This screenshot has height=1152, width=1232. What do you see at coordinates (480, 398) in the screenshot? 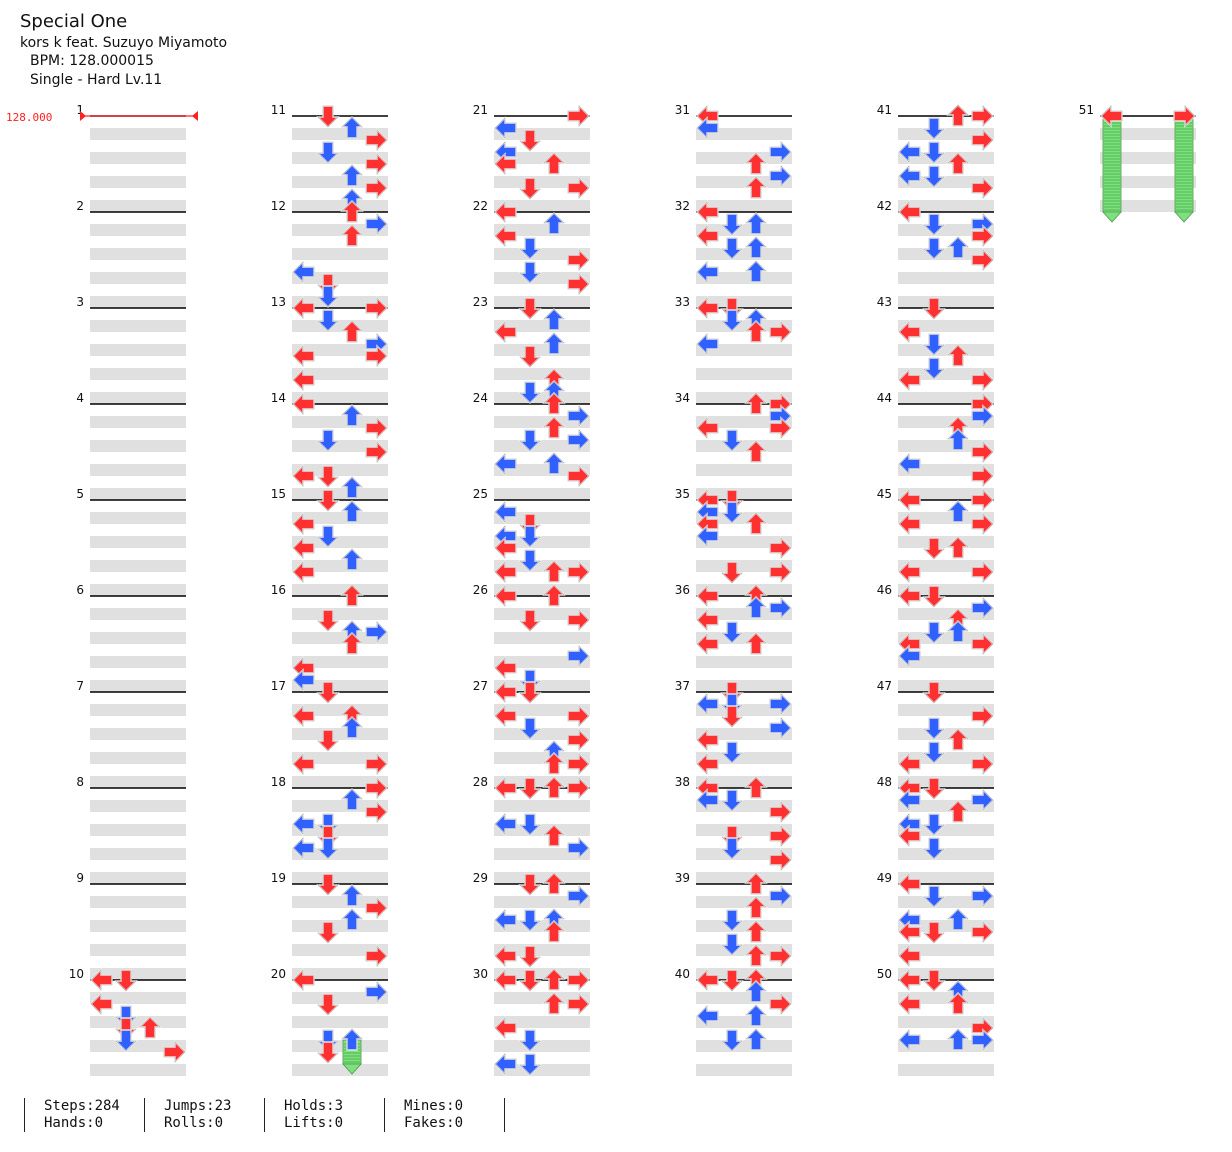
I see `measure-number: 24` at bounding box center [480, 398].